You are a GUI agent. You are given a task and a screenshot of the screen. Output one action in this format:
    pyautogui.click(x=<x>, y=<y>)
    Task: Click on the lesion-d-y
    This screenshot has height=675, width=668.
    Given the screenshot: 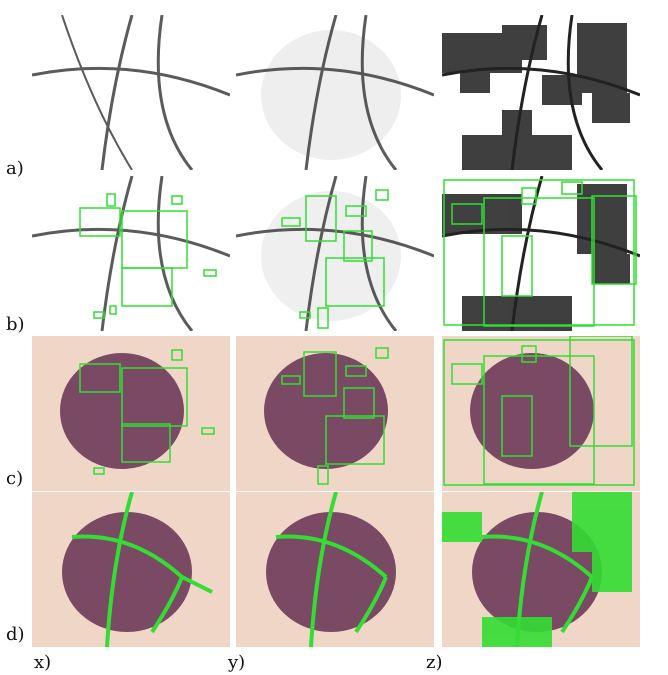 What is the action you would take?
    pyautogui.click(x=335, y=569)
    